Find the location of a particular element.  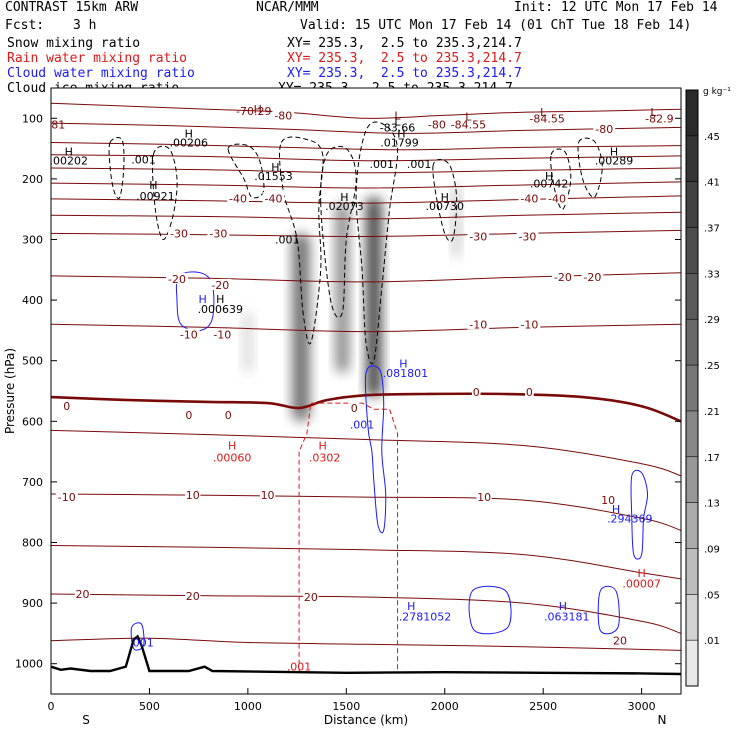

colorbar-tick-label: .05 is located at coordinates (712, 595).